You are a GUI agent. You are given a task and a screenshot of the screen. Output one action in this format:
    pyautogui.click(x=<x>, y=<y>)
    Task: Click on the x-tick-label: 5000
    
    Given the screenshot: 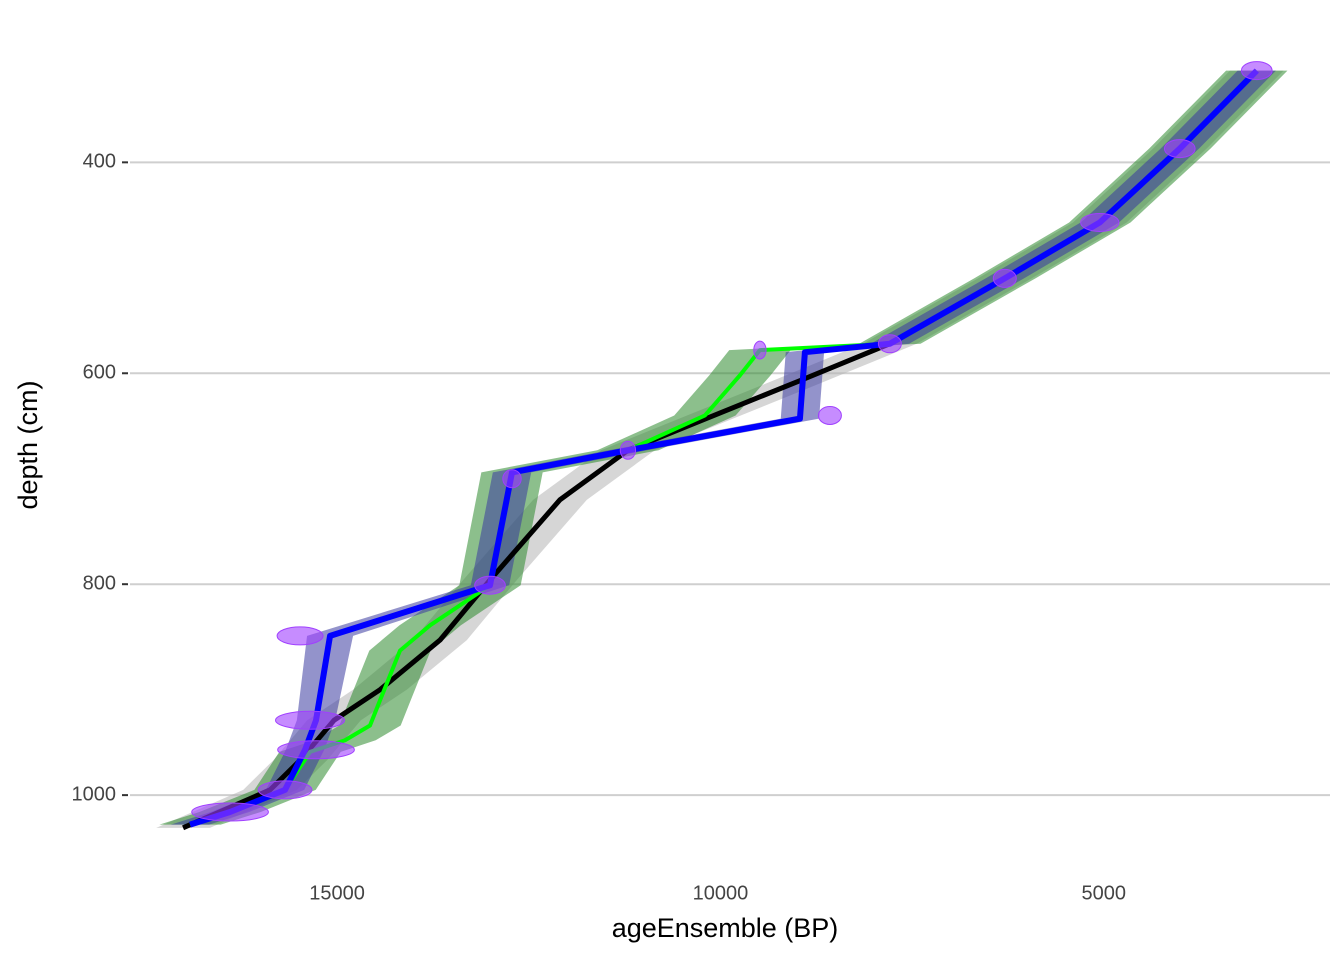 What is the action you would take?
    pyautogui.click(x=1104, y=893)
    